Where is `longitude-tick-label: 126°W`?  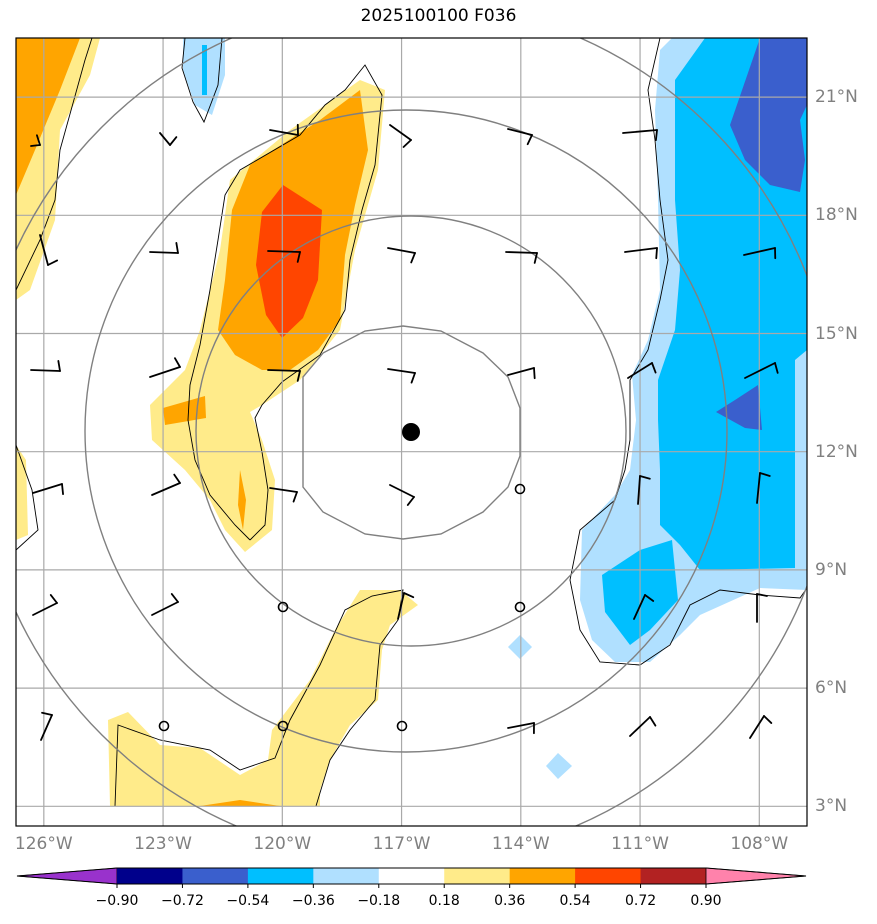
longitude-tick-label: 126°W is located at coordinates (43, 844).